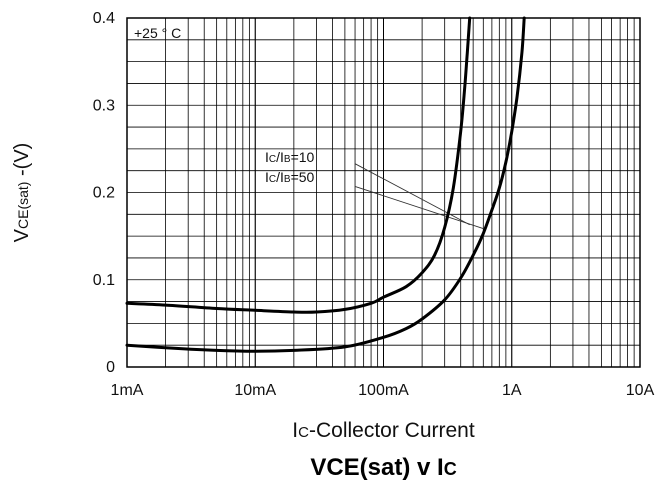 The height and width of the screenshot is (487, 669). What do you see at coordinates (104, 18) in the screenshot?
I see `y-tick-label: 0.4` at bounding box center [104, 18].